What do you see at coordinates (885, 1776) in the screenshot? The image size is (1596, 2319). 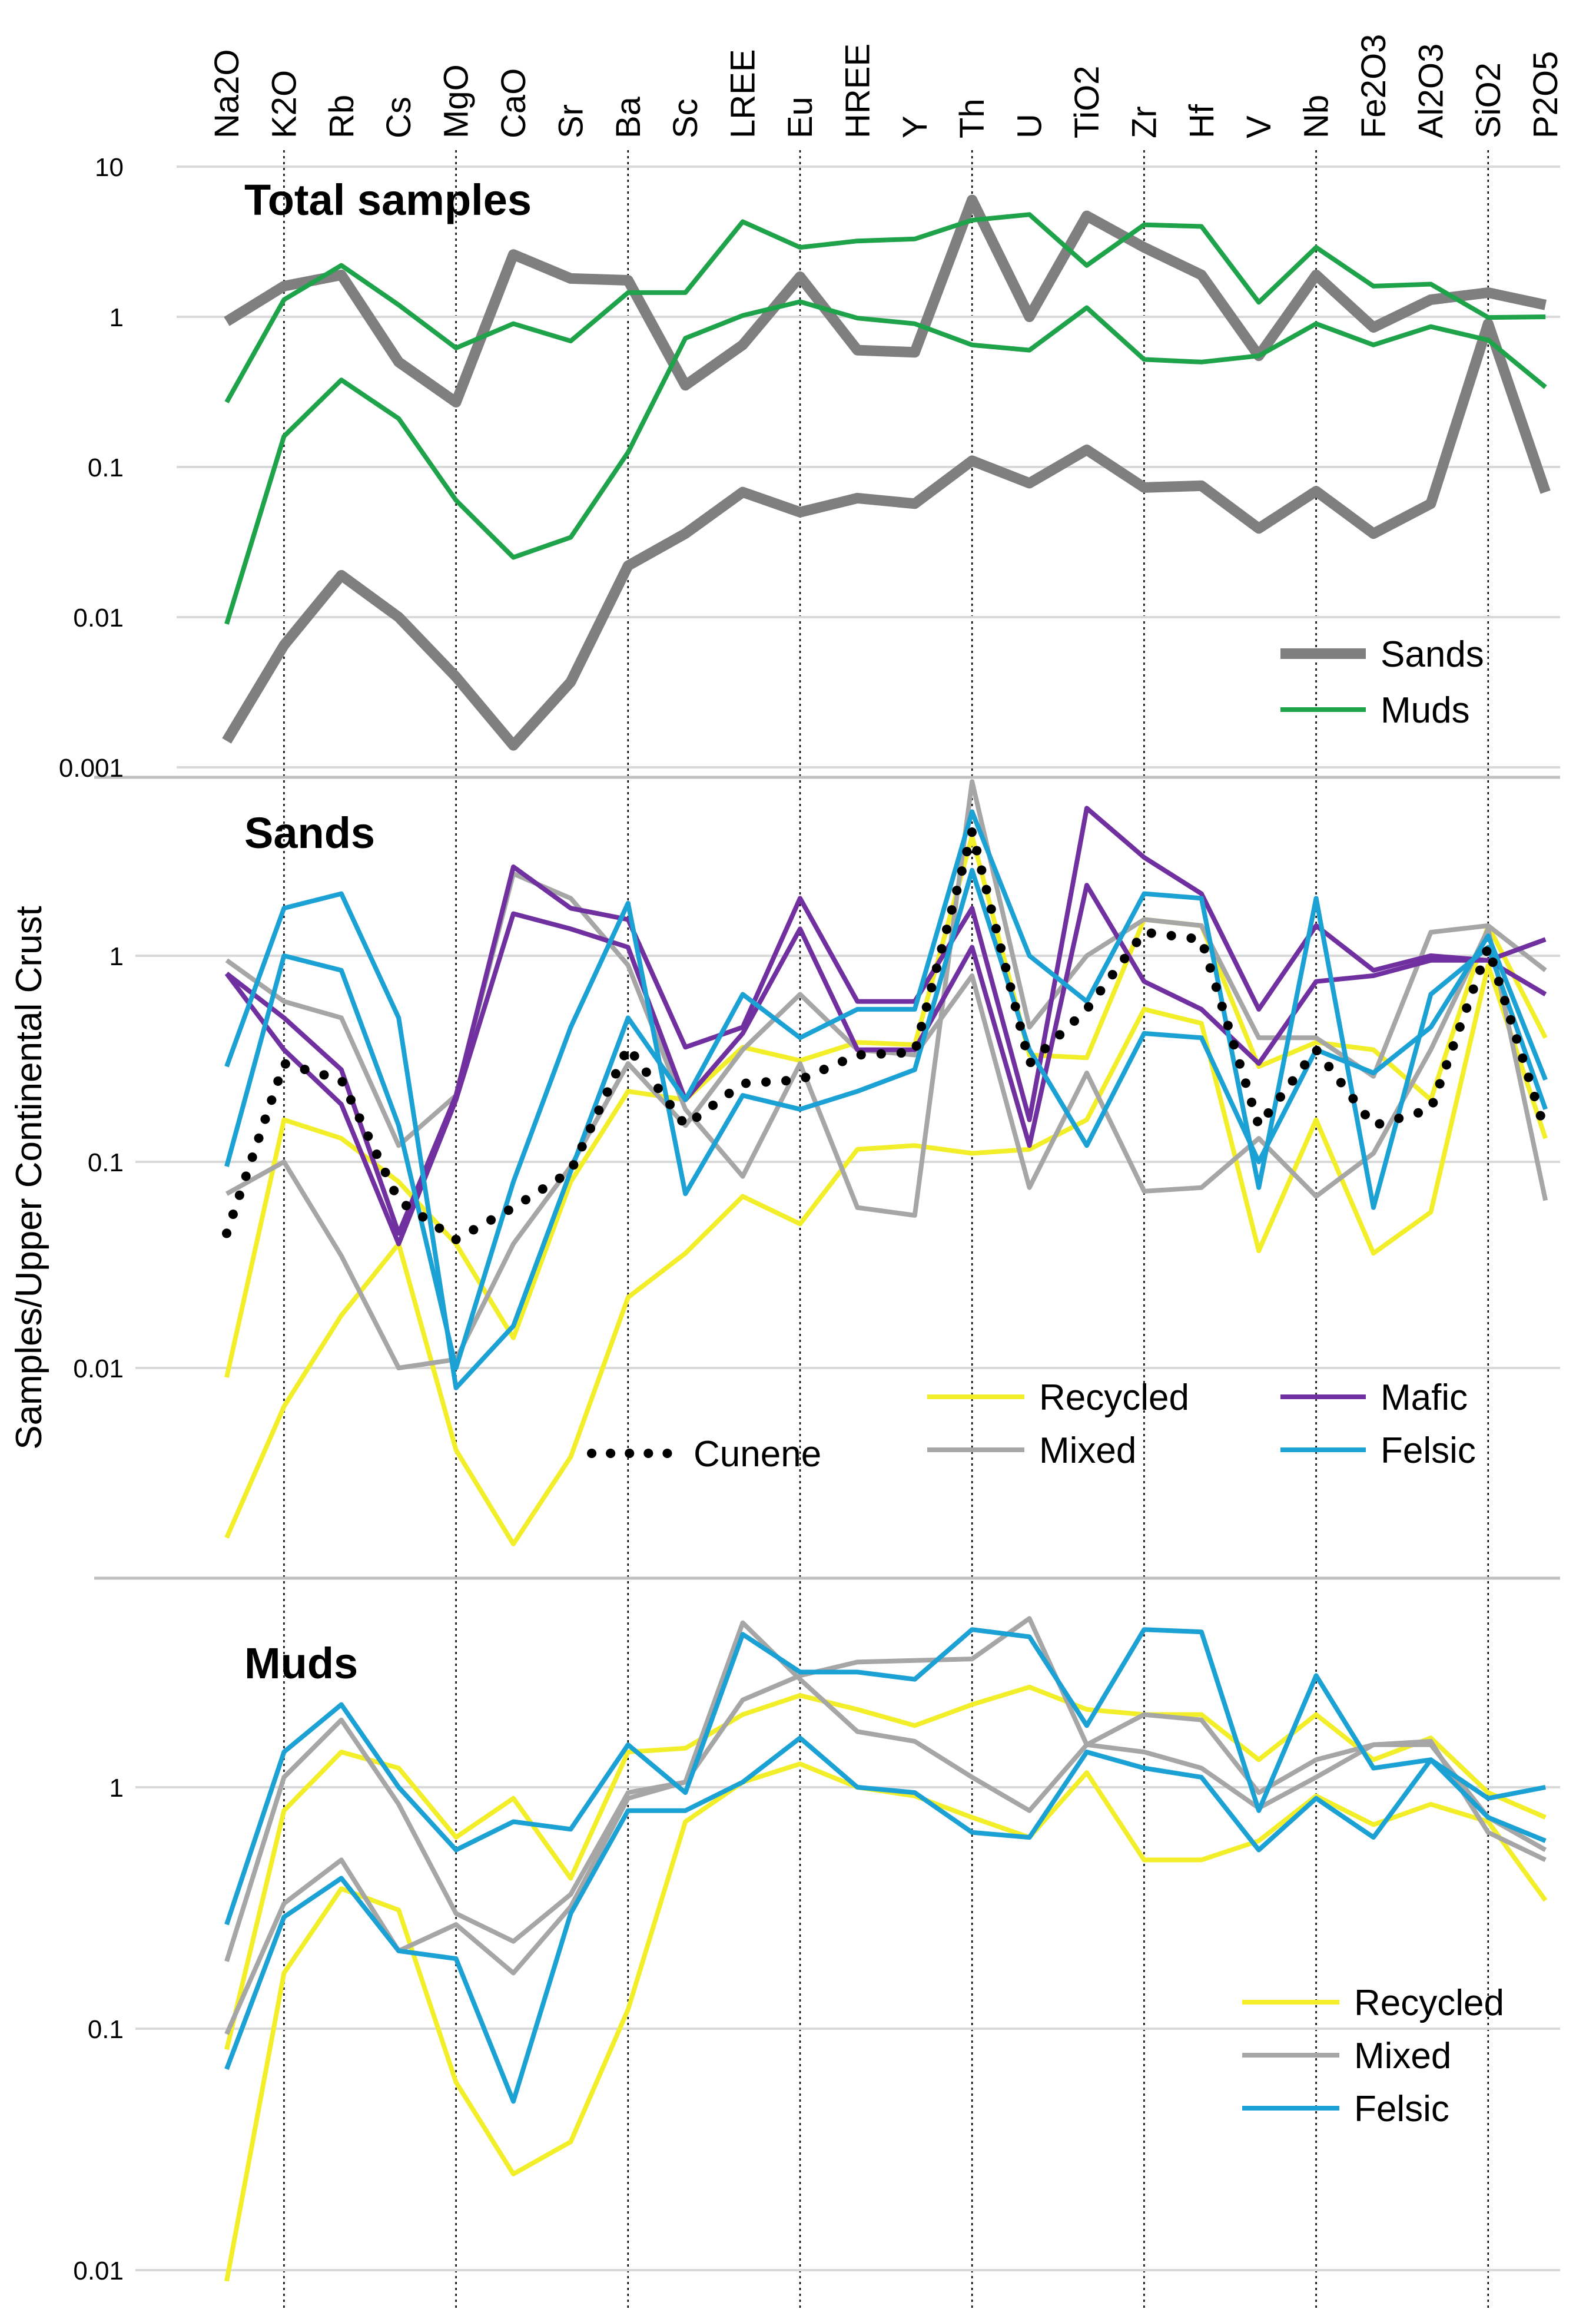 I see `series-line-felsic-a` at bounding box center [885, 1776].